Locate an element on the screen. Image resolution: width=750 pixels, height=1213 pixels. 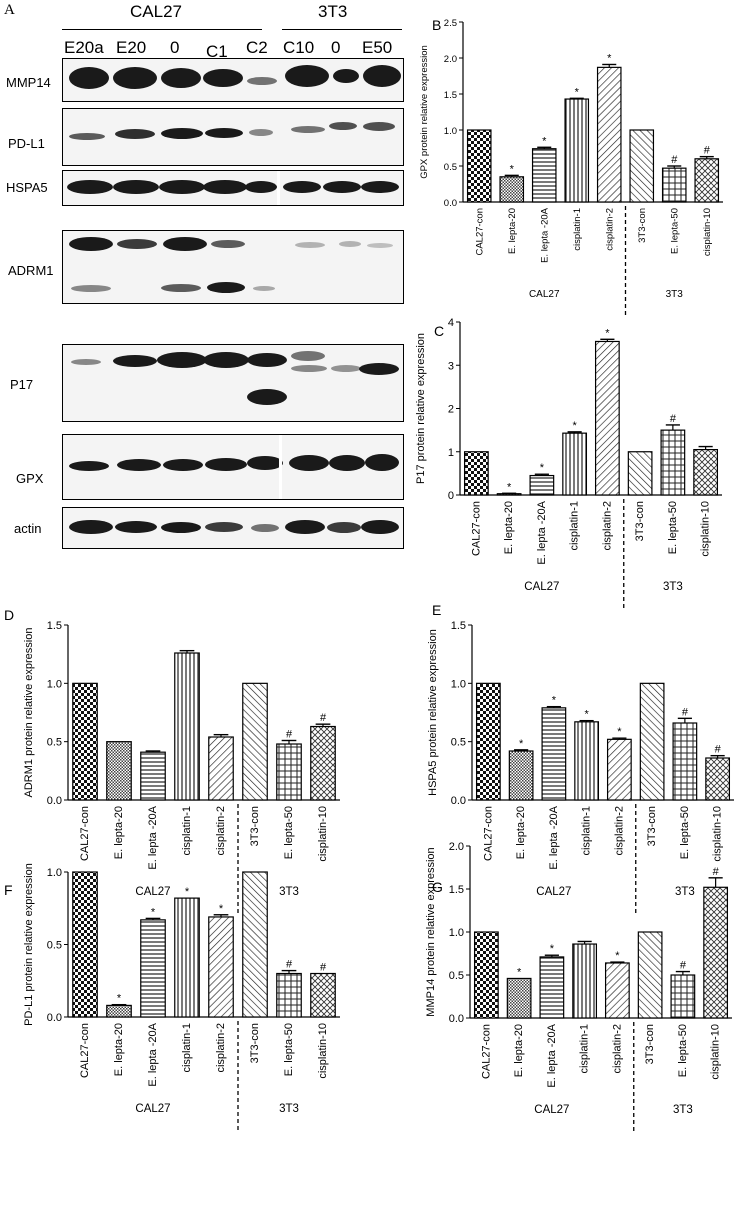
lane-separator is located at coordinates (280, 467).